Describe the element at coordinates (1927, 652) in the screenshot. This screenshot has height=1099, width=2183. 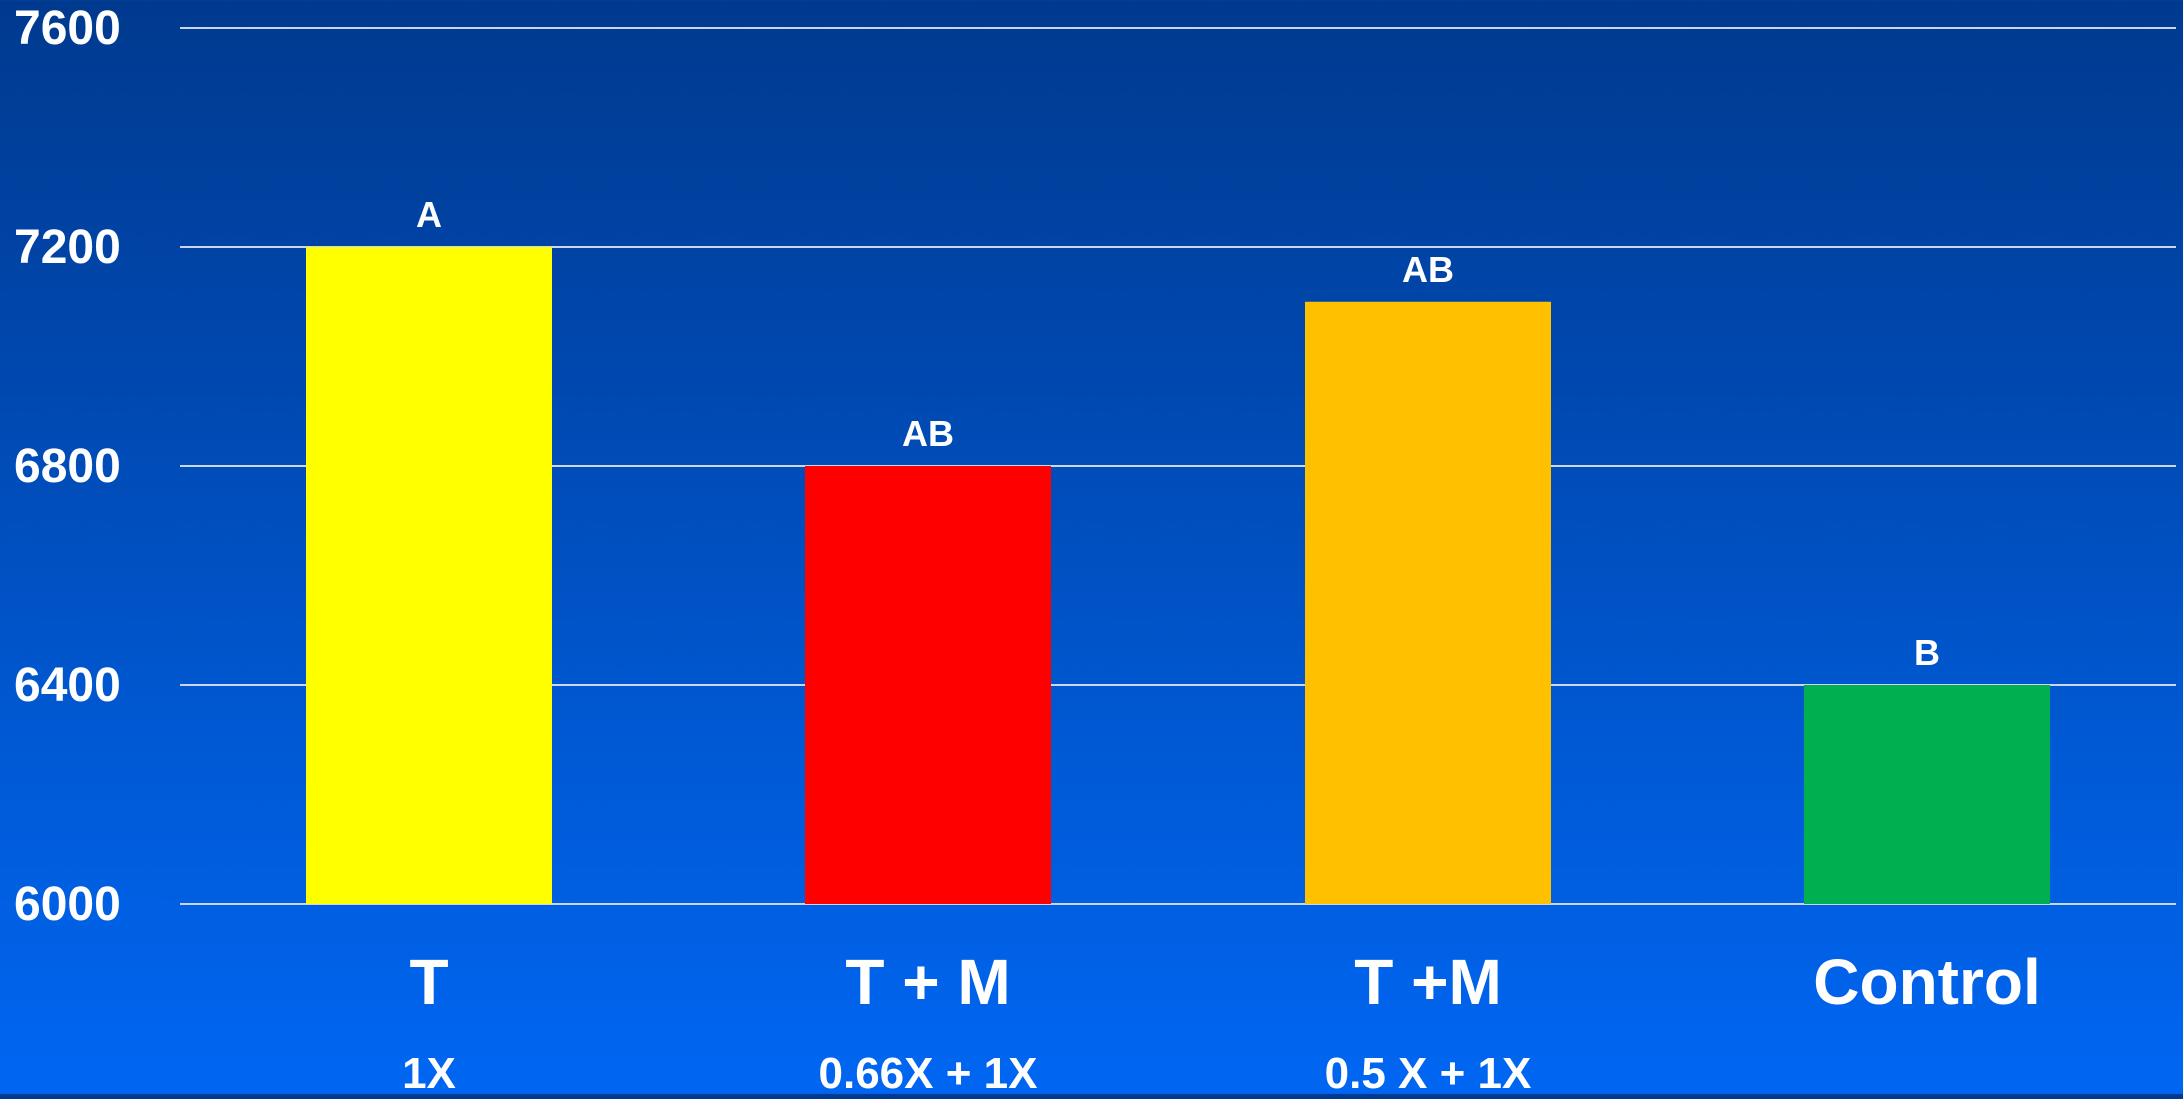
I see `significance-letter: B` at that location.